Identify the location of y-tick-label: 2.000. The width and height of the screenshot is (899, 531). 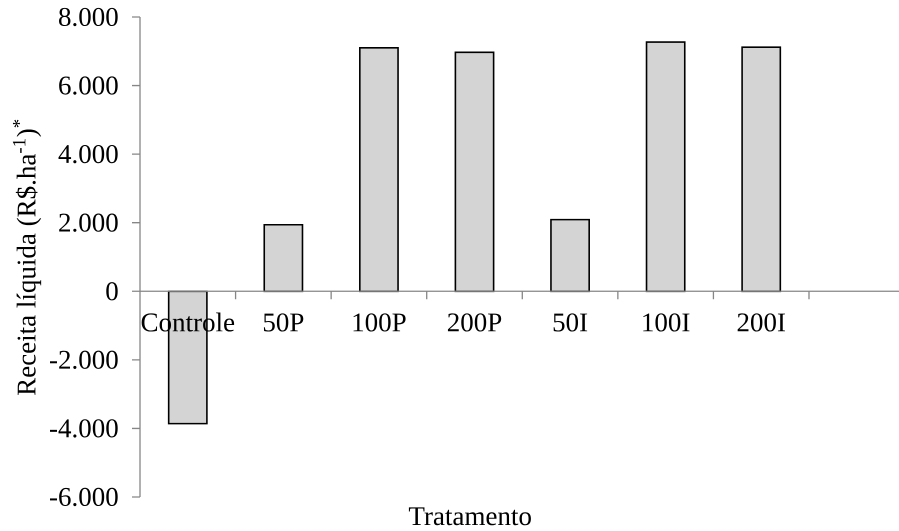
(88, 223).